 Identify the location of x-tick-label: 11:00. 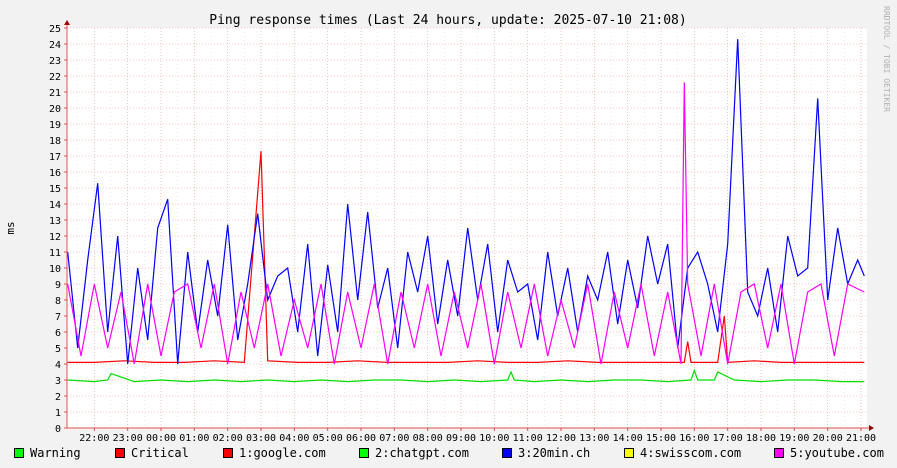
(528, 438).